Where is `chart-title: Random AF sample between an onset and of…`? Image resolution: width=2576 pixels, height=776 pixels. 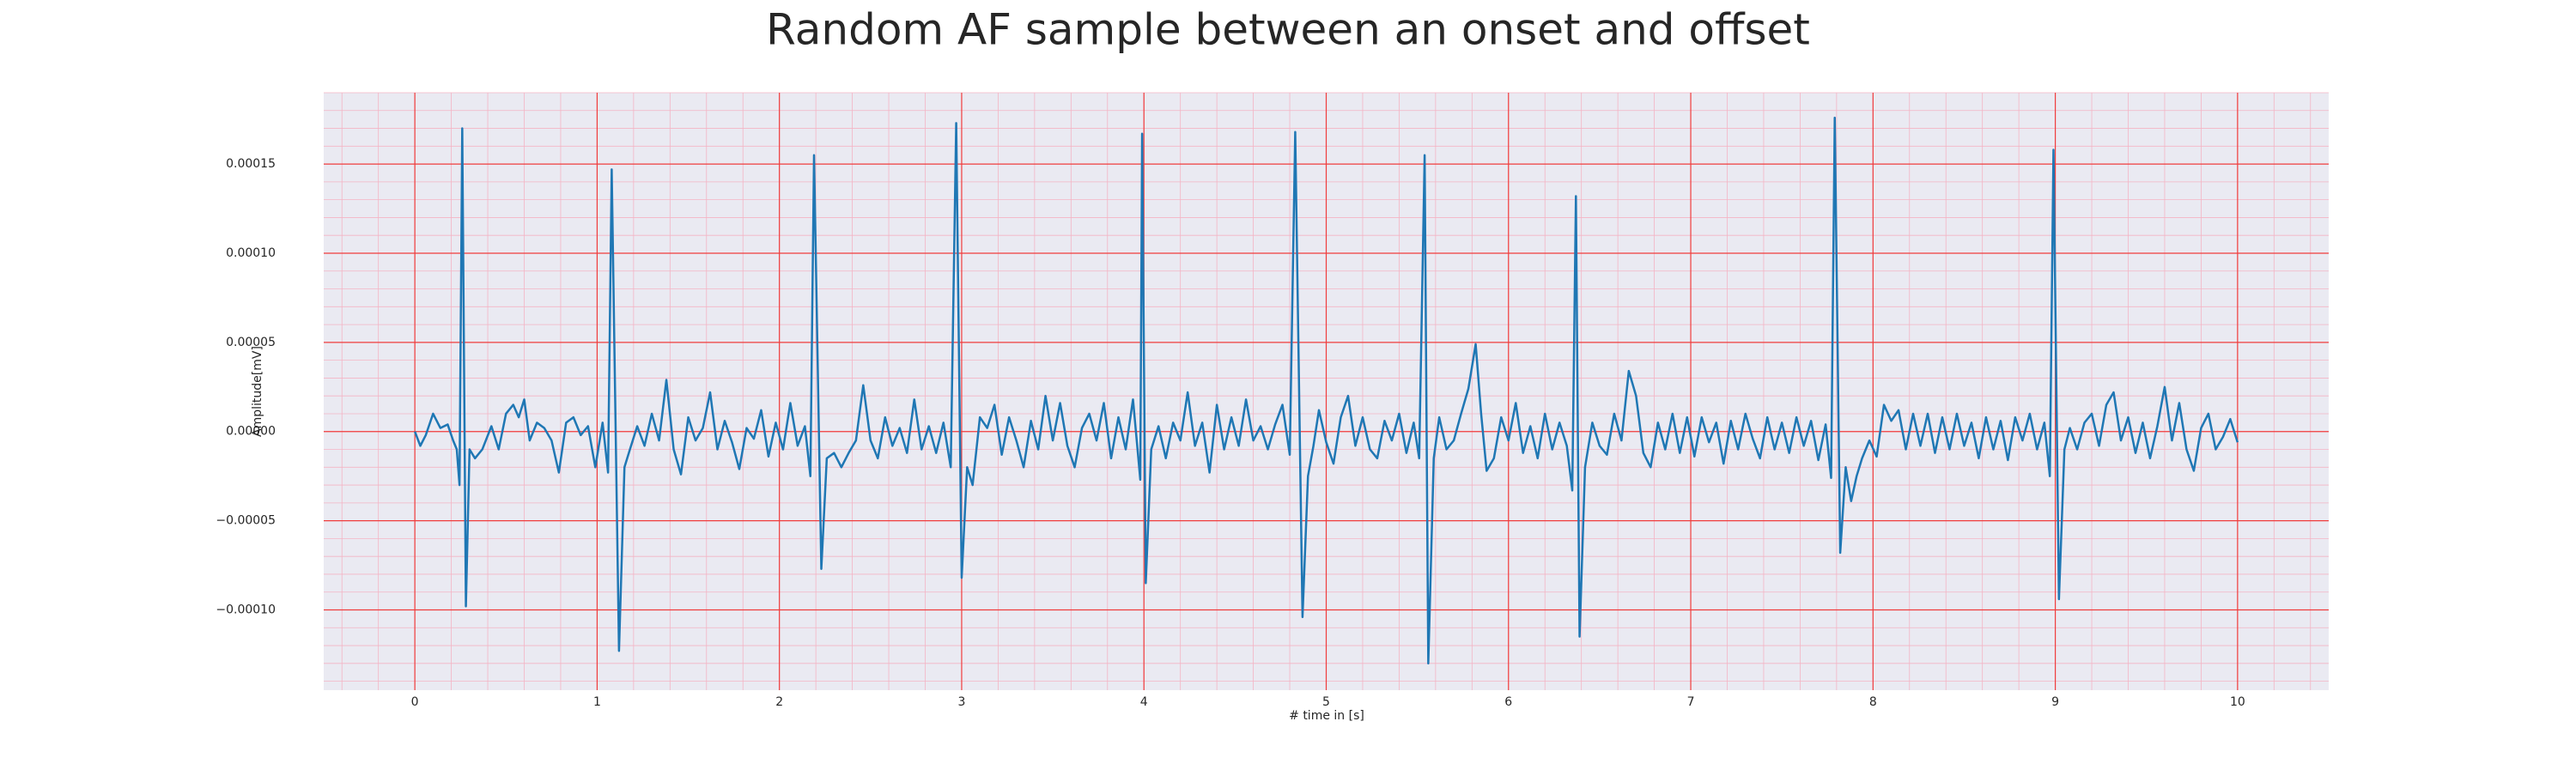 chart-title: Random AF sample between an onset and of… is located at coordinates (1288, 30).